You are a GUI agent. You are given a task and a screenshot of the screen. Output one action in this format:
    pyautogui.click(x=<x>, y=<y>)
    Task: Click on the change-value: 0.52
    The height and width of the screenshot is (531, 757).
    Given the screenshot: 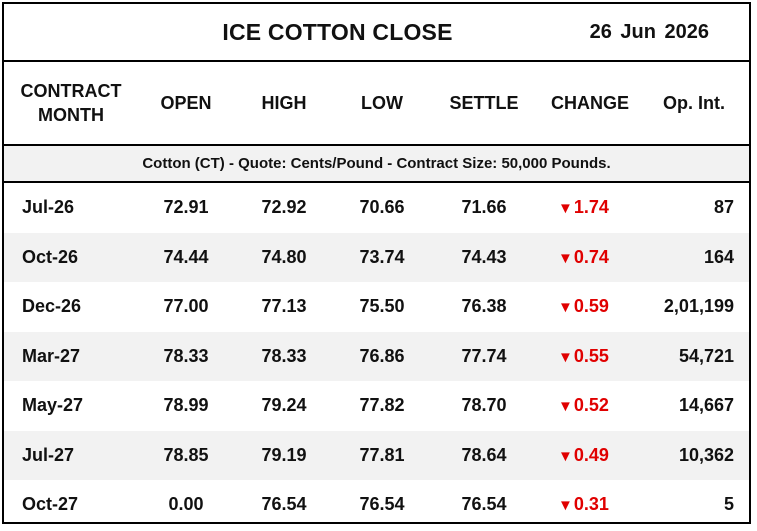 What is the action you would take?
    pyautogui.click(x=591, y=405)
    